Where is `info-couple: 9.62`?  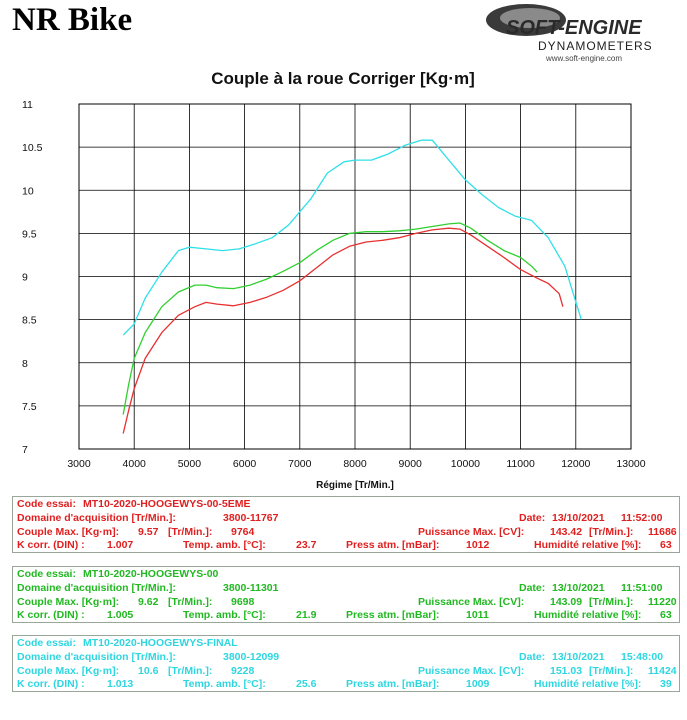
info-couple: 9.62 is located at coordinates (148, 601).